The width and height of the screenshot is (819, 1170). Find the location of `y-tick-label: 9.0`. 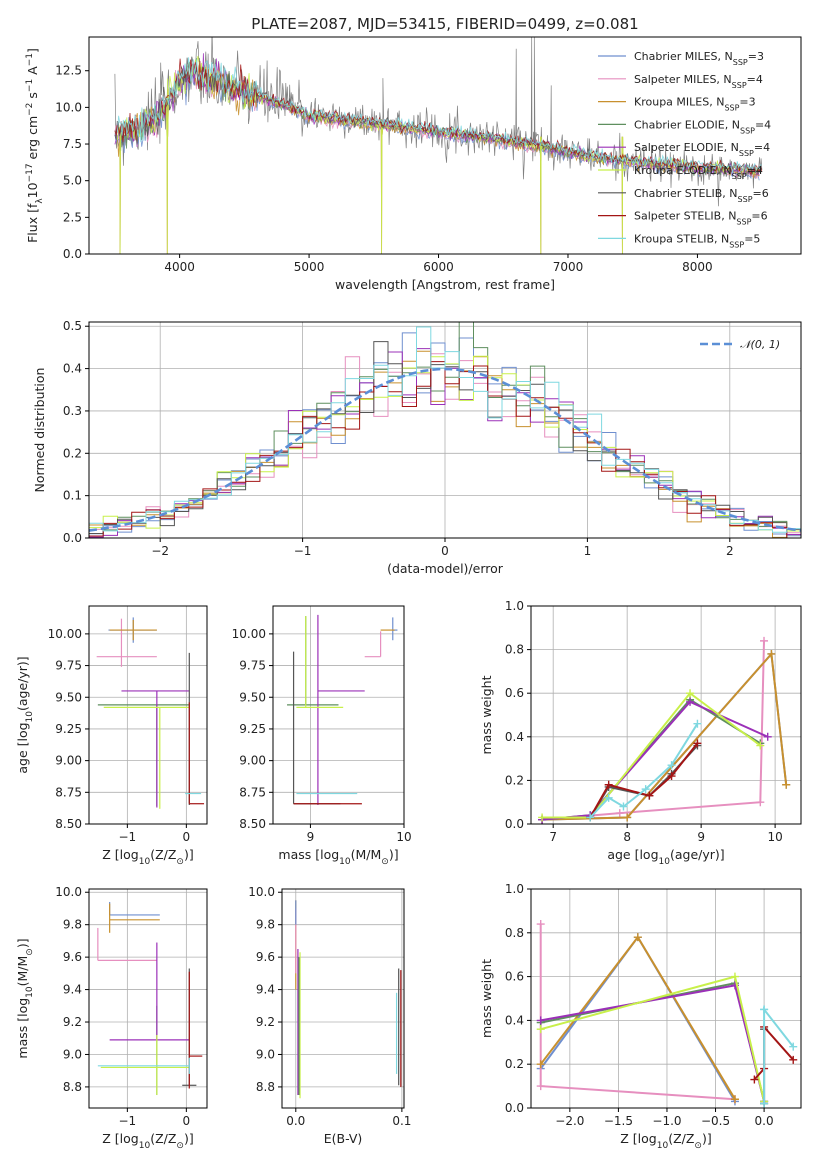

y-tick-label: 9.0 is located at coordinates (265, 1054).